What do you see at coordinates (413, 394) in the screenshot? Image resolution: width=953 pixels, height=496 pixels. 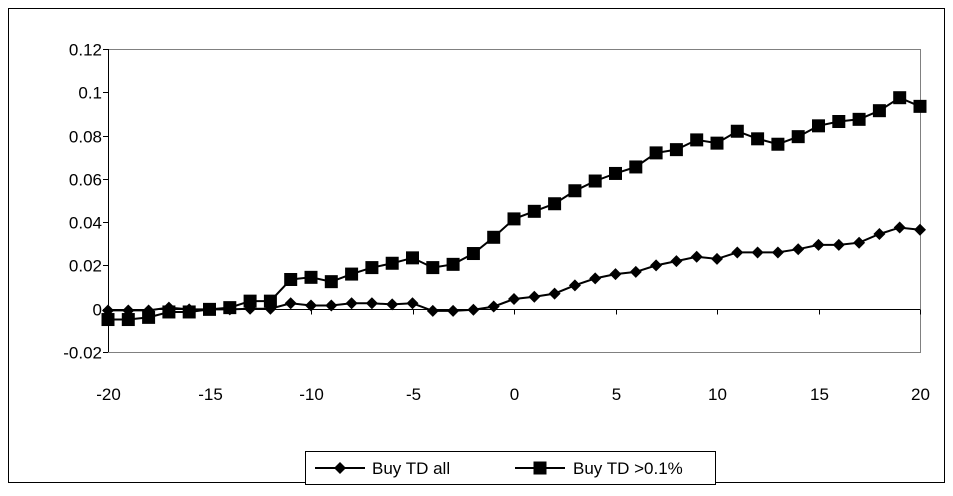 I see `x-tick-label: -5` at bounding box center [413, 394].